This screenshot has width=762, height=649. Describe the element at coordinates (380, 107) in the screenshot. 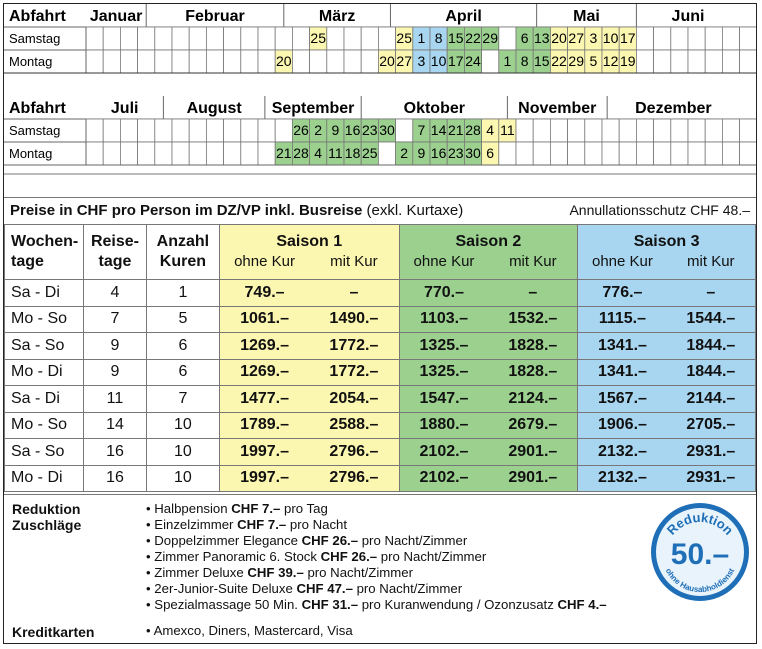

I see `month-header-row` at that location.